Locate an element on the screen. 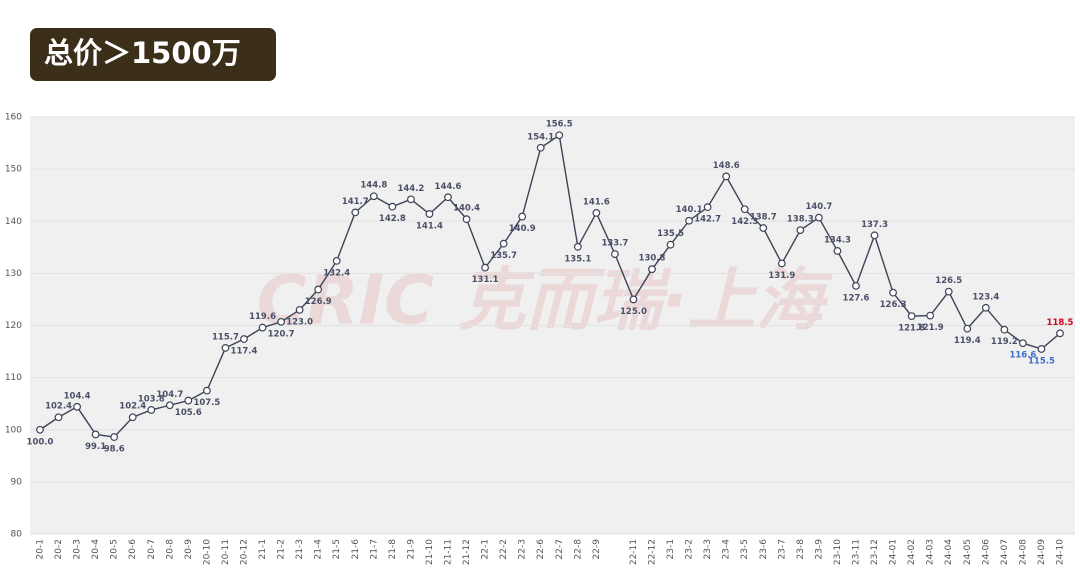 Image resolution: width=1080 pixels, height=578 pixels. x-tick-label: 20-8 is located at coordinates (170, 549).